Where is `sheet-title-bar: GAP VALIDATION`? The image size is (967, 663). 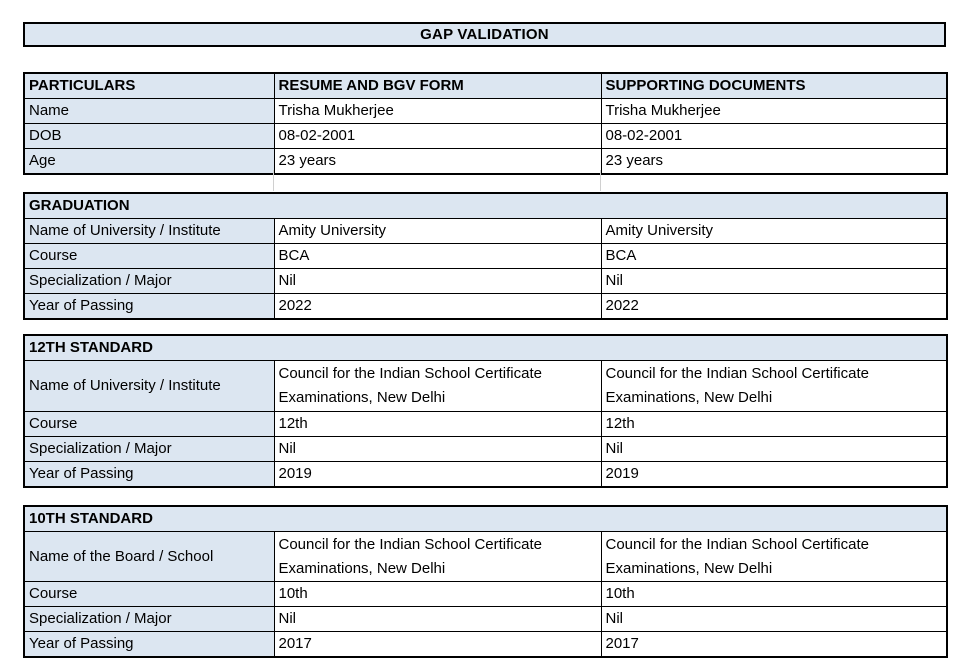 sheet-title-bar: GAP VALIDATION is located at coordinates (484, 34).